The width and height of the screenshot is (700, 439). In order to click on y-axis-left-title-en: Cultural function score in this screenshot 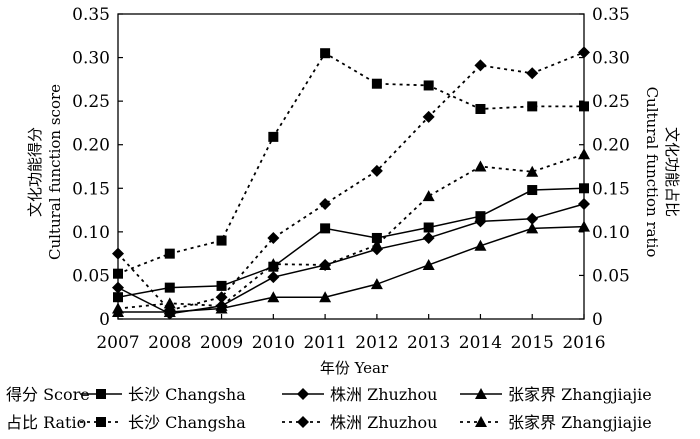, I will do `click(55, 172)`.